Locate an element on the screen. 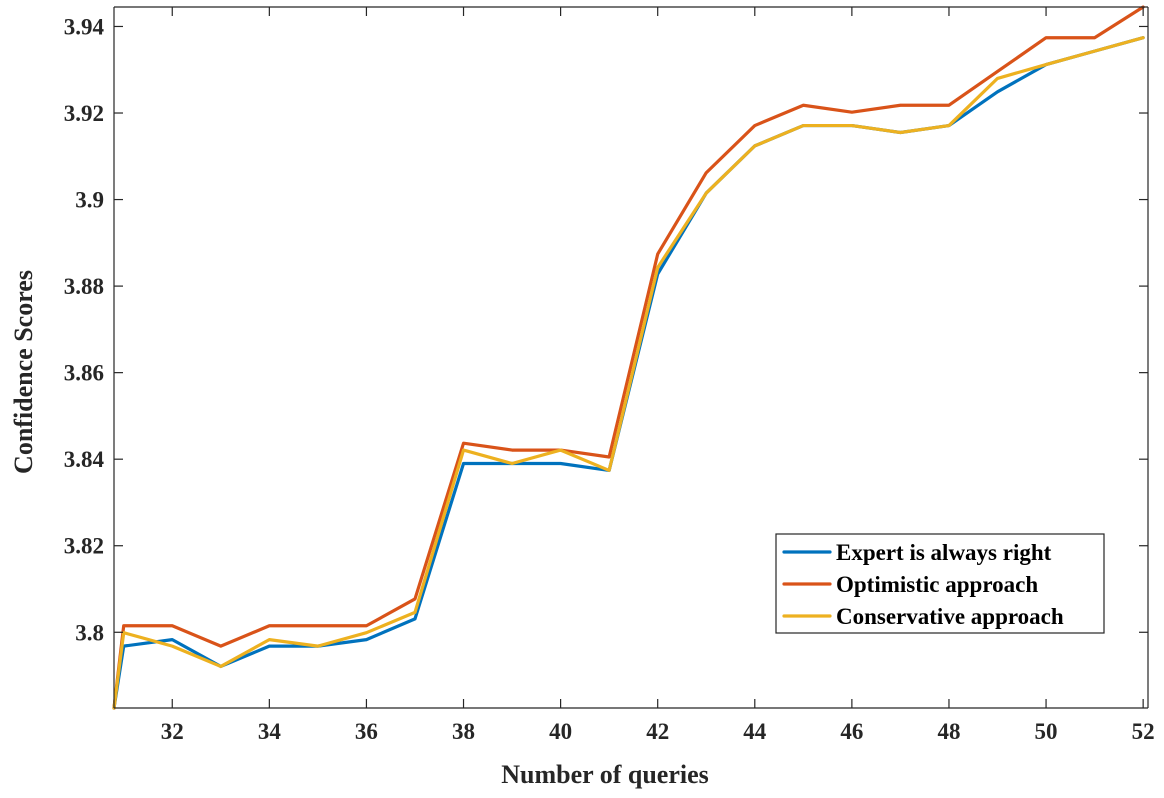 This screenshot has height=798, width=1164. y-tick-label: 3.8 is located at coordinates (89, 632).